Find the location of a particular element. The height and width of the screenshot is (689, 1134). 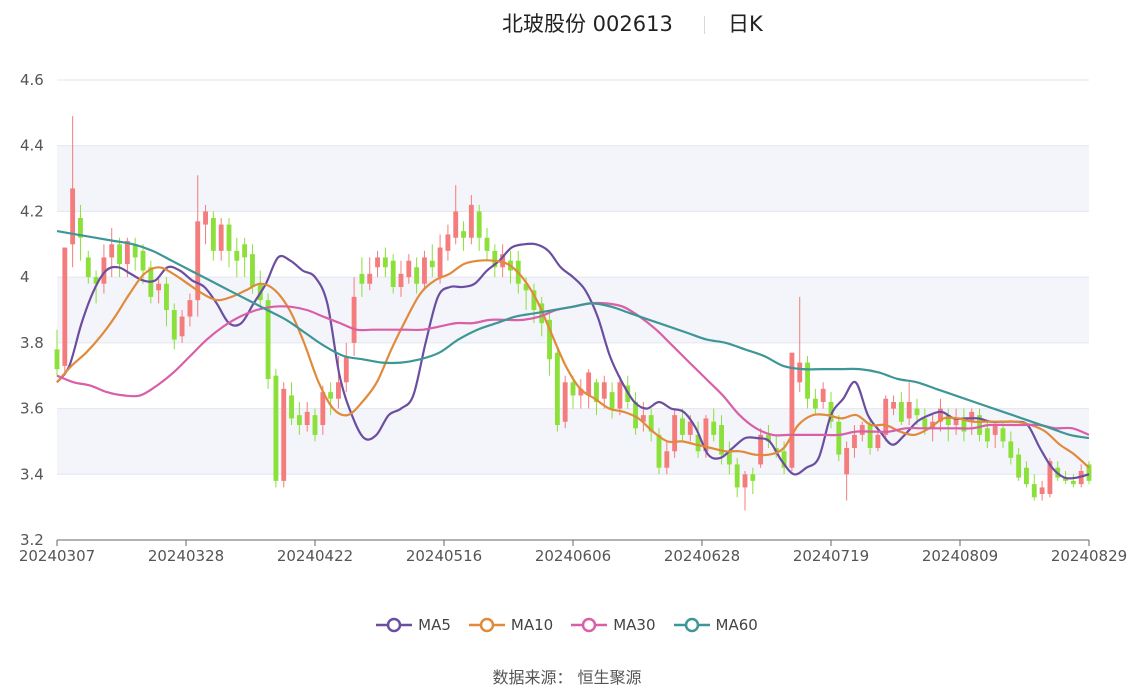

x-tick-label: 20240328 is located at coordinates (186, 556).